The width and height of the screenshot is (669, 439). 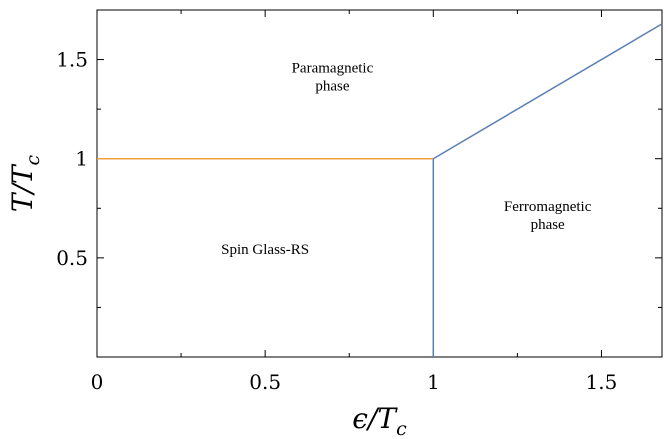 What do you see at coordinates (72, 60) in the screenshot?
I see `y-tick-label: 1.5` at bounding box center [72, 60].